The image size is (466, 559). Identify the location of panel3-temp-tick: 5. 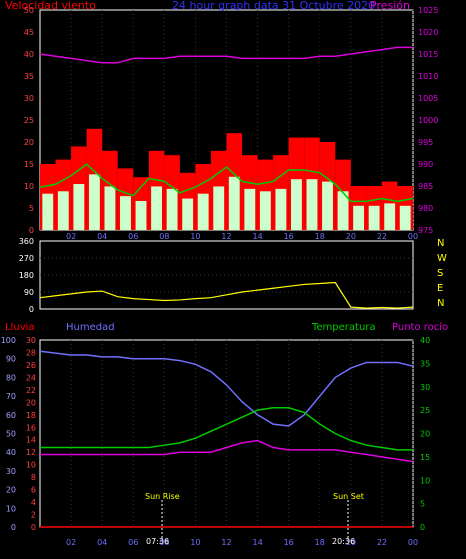
(422, 504).